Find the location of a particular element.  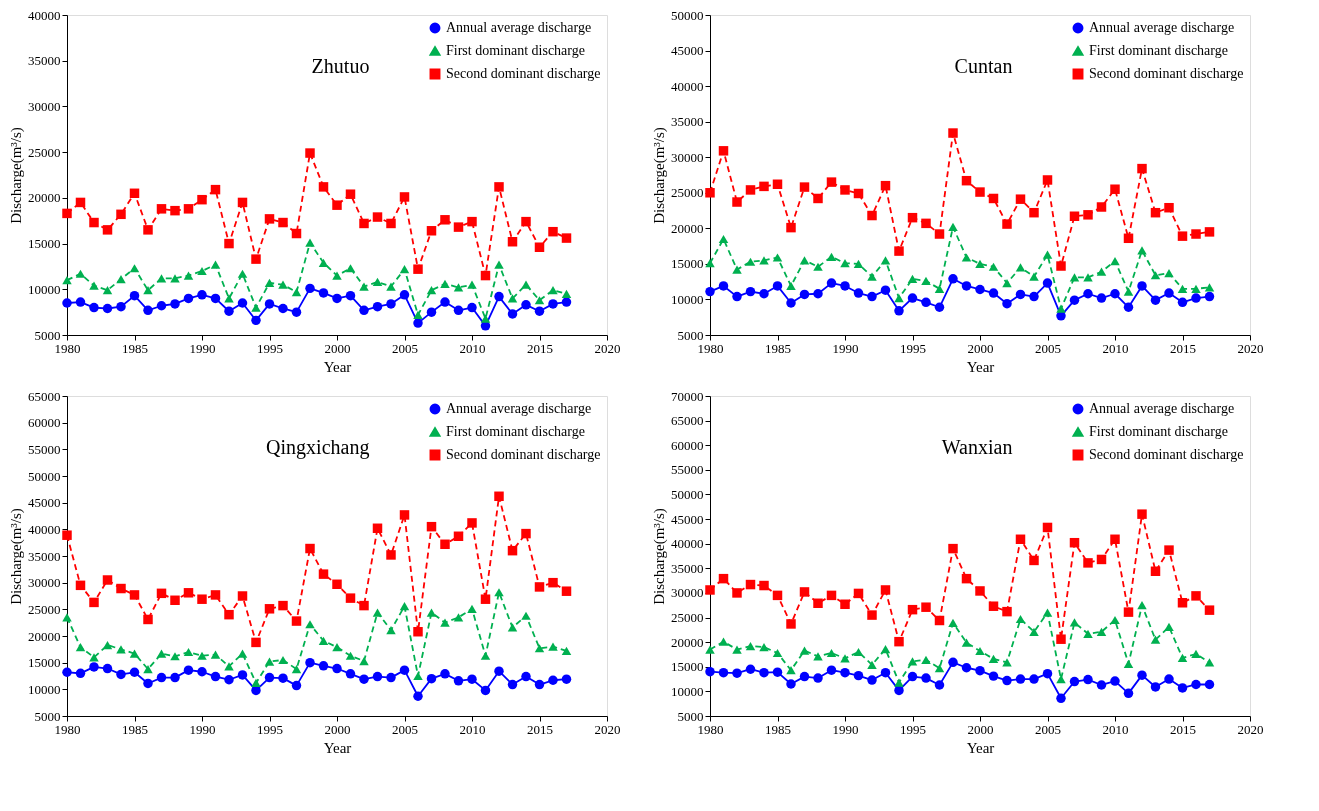

x-tick-label: 1990 is located at coordinates (202, 729).